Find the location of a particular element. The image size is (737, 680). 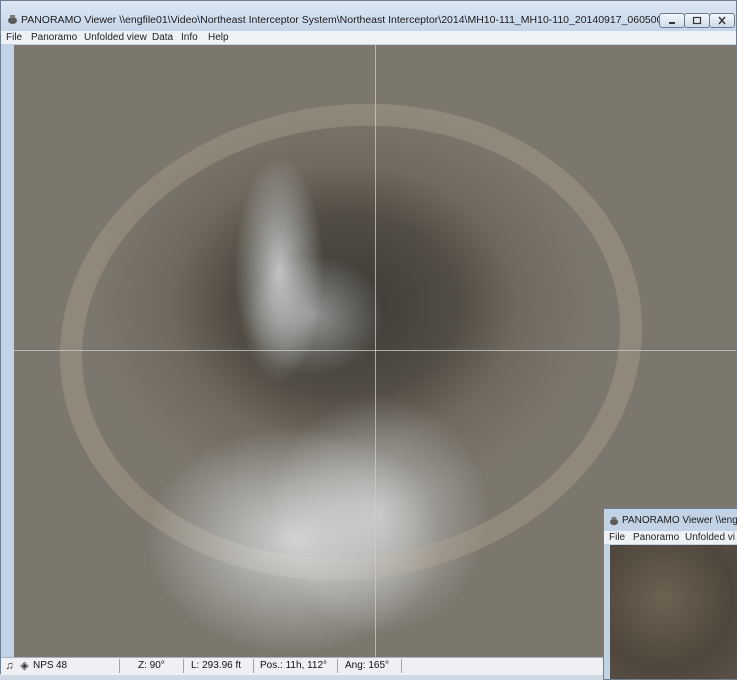

maximize-icon is located at coordinates (697, 20).